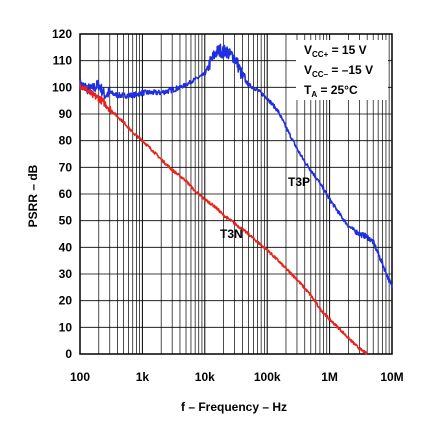 Image resolution: width=442 pixels, height=438 pixels. I want to click on y-tick-label: 80, so click(66, 141).